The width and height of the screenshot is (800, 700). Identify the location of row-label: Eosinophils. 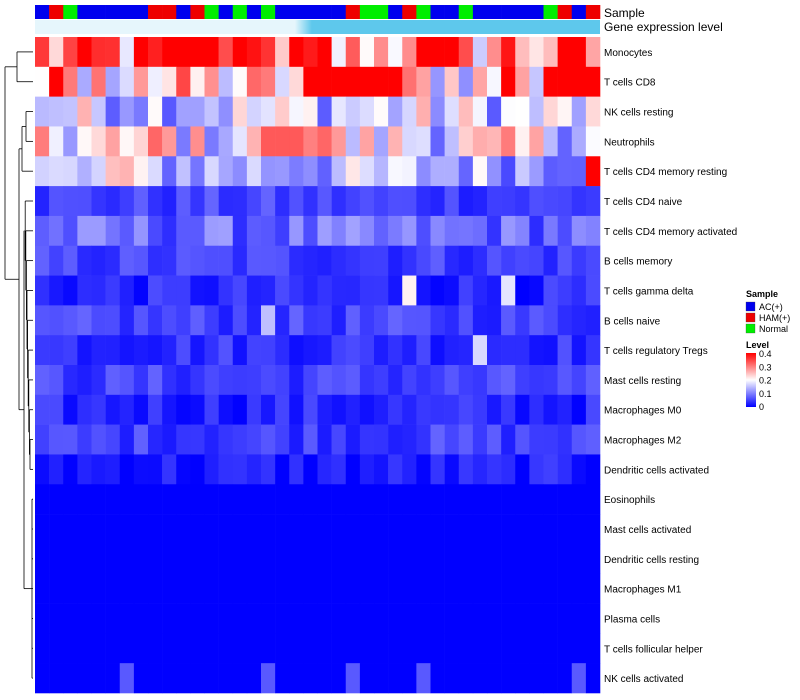
(629, 500).